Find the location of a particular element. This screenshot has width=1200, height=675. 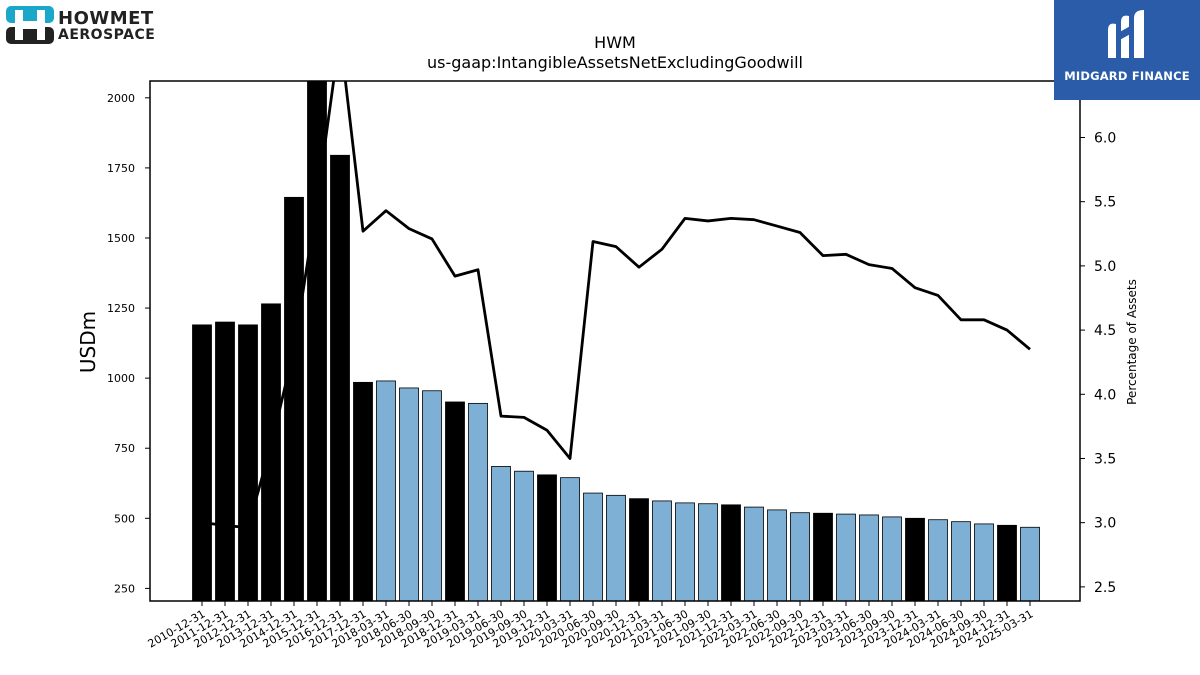

y-tick-label: 1500 is located at coordinates (121, 238).